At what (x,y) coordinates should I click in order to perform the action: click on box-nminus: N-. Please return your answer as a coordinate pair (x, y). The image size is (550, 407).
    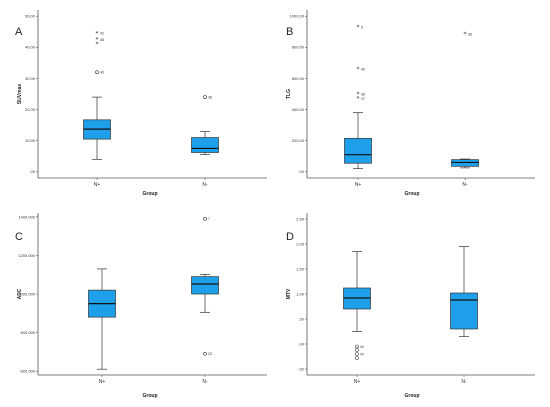
    Looking at the image, I should click on (464, 315).